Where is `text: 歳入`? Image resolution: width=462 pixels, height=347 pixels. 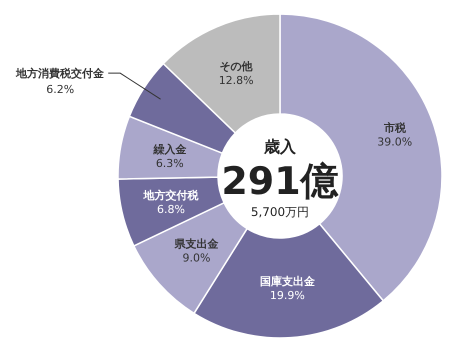
text: 歳入 is located at coordinates (280, 146).